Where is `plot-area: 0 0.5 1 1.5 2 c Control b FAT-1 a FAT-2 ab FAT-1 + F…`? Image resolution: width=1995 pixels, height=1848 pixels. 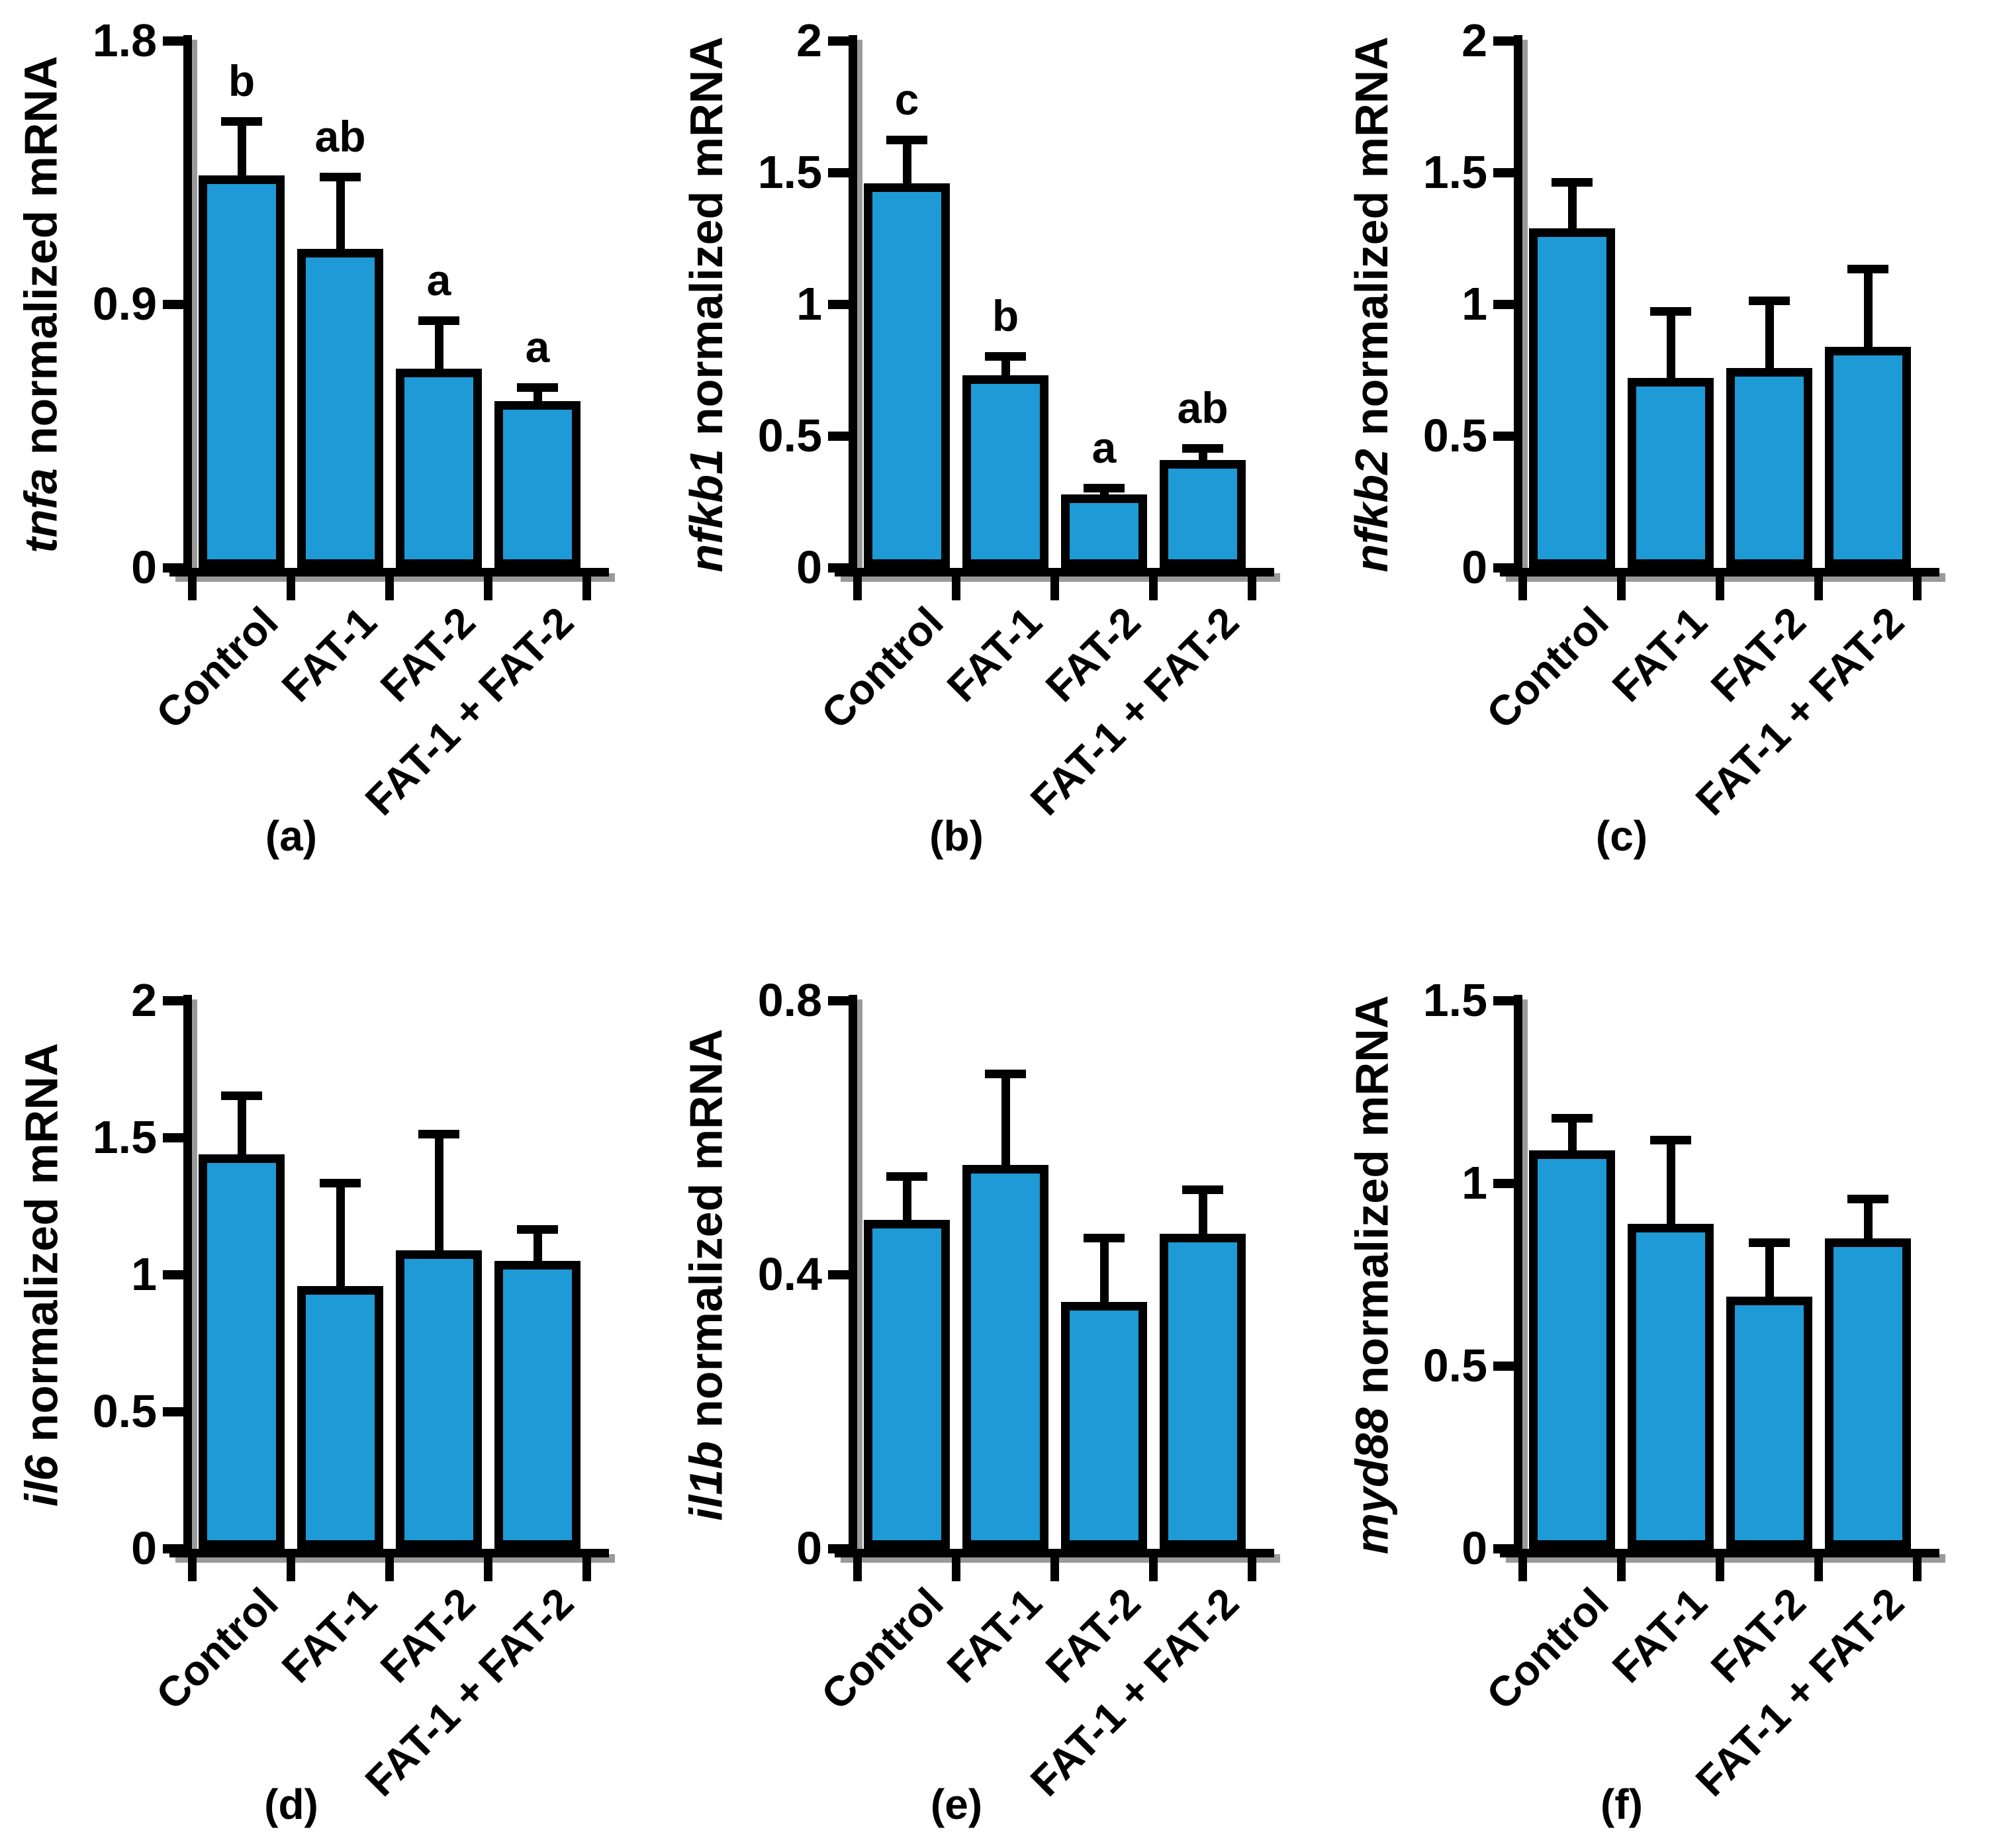 plot-area: 0 0.5 1 1.5 2 c Control b FAT-1 a FAT-2 ab FAT-1 + F… is located at coordinates (1016, 419).